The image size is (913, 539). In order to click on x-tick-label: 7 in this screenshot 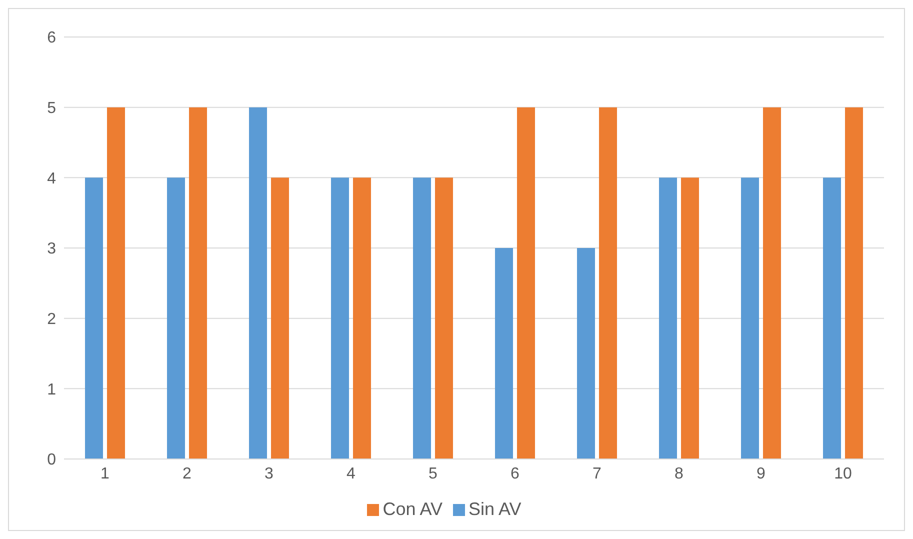, I will do `click(597, 473)`.